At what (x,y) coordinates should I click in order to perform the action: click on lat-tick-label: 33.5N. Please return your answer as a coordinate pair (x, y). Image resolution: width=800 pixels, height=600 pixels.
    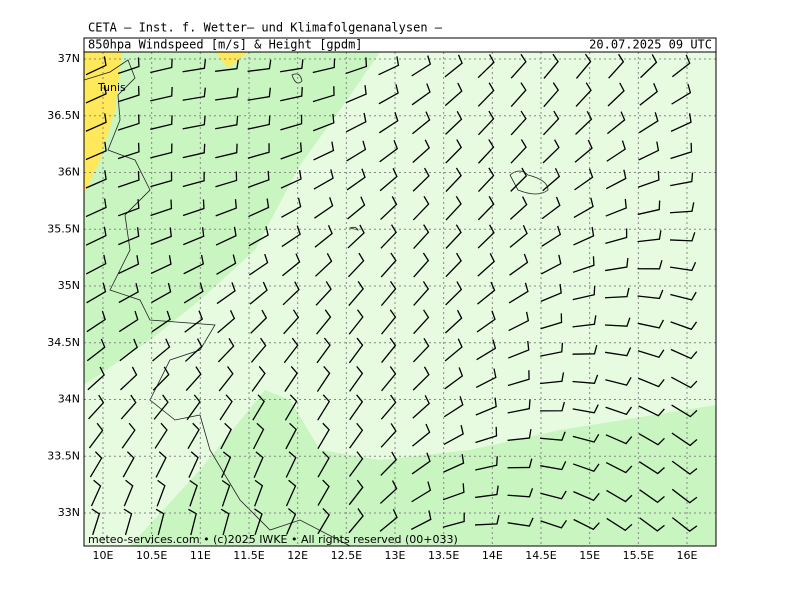
    Looking at the image, I should click on (63, 455).